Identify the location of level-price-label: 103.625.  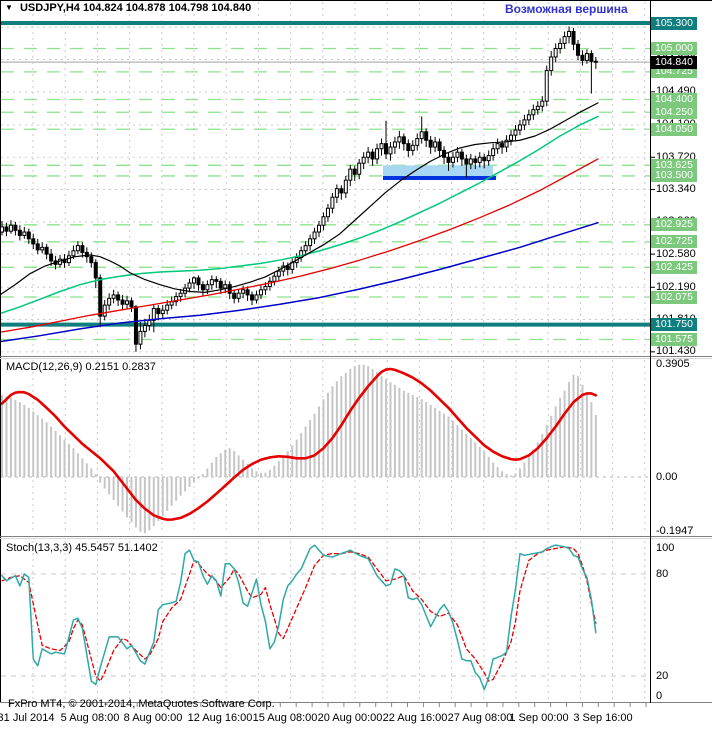
(674, 165).